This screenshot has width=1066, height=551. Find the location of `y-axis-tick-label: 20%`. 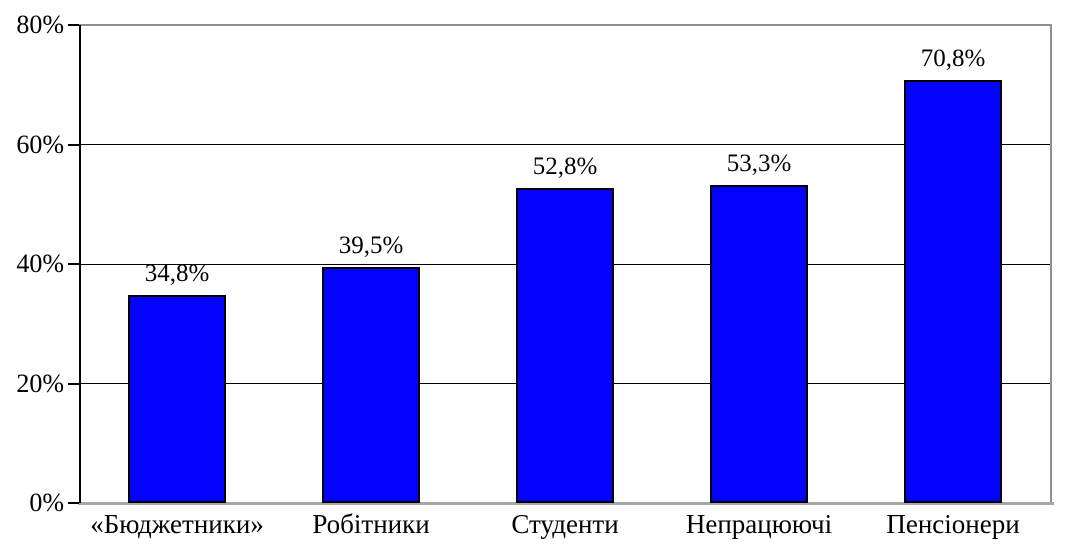

y-axis-tick-label: 20% is located at coordinates (40, 383).